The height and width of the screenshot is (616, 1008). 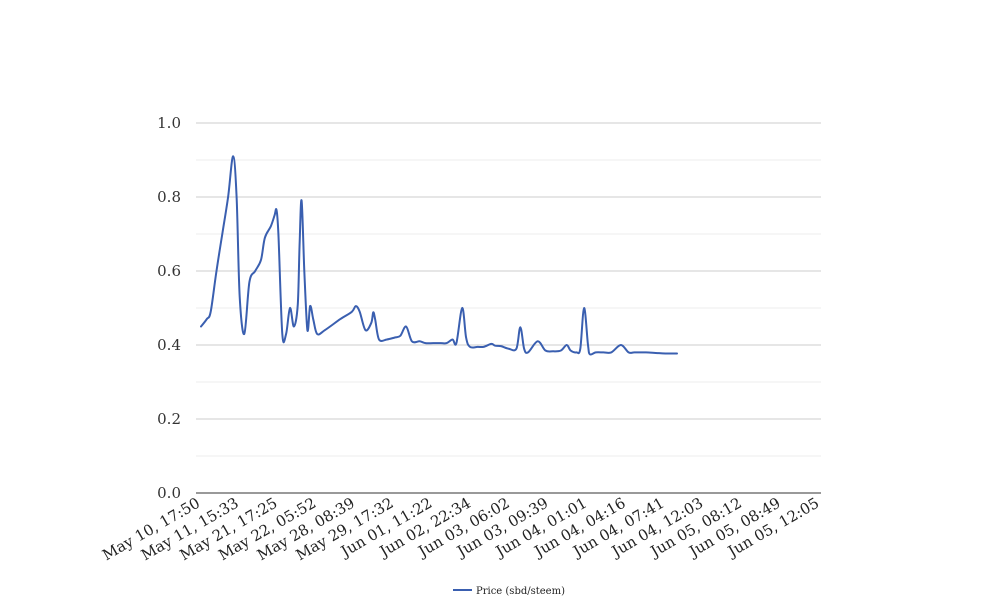 I want to click on y-tick-label: 0.2, so click(x=169, y=419).